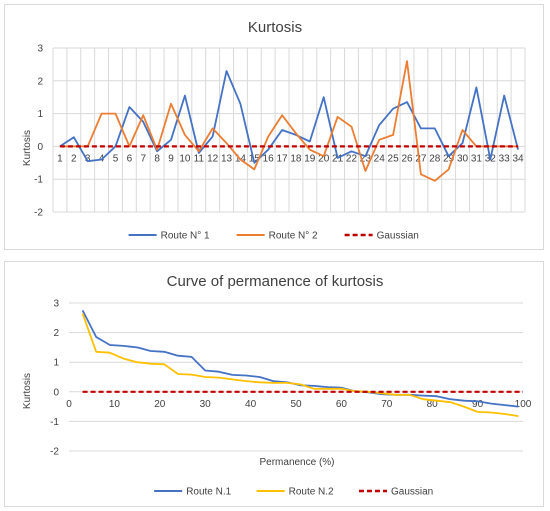 The height and width of the screenshot is (511, 550). I want to click on x-tick-label: 16, so click(269, 158).